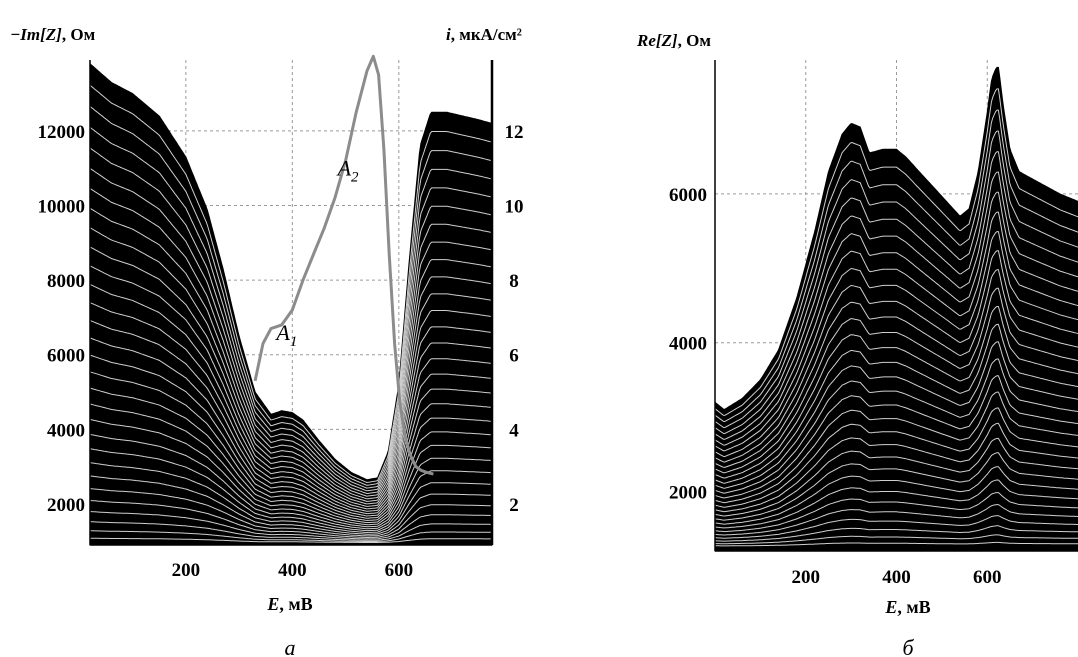 The width and height of the screenshot is (1078, 657). I want to click on panel-b-y-axis-label: Re[Z], Ом, so click(673, 40).